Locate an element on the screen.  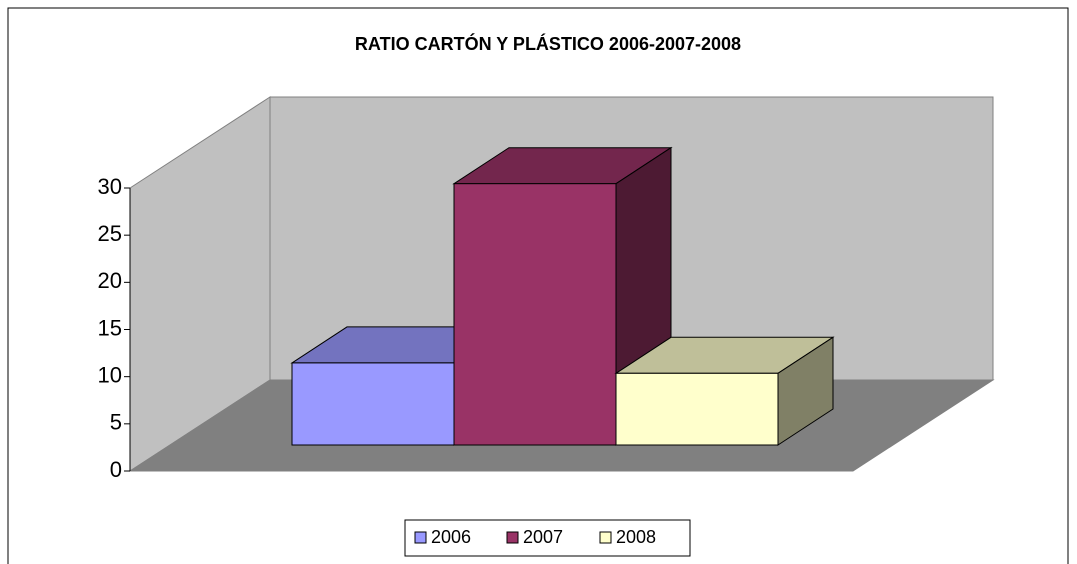
legend-label: 2007 is located at coordinates (543, 537).